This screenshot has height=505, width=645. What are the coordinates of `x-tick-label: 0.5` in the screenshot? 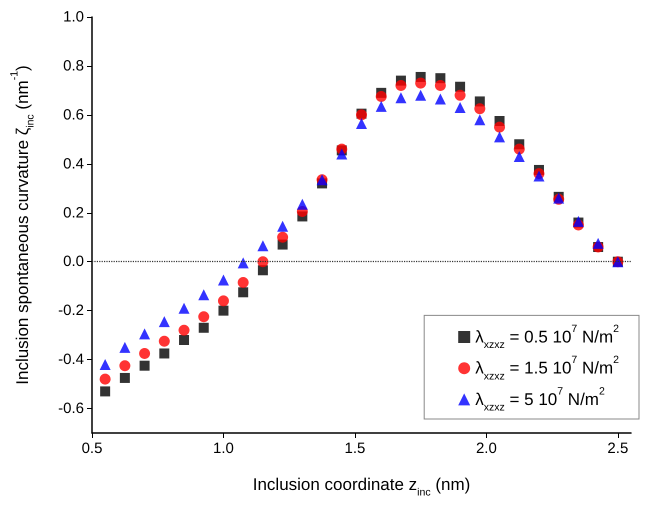 It's located at (92, 448).